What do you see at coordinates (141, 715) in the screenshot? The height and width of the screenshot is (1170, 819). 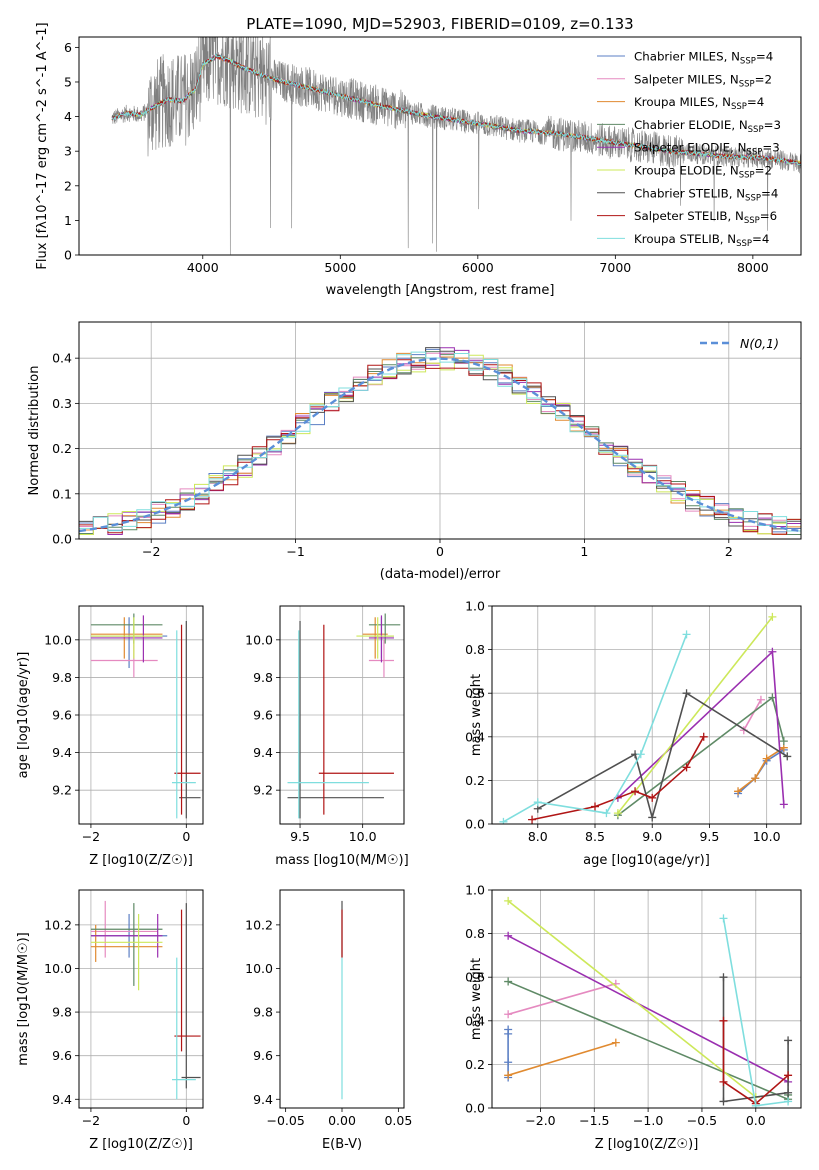 I see `age-vs-Z-plot-area` at bounding box center [141, 715].